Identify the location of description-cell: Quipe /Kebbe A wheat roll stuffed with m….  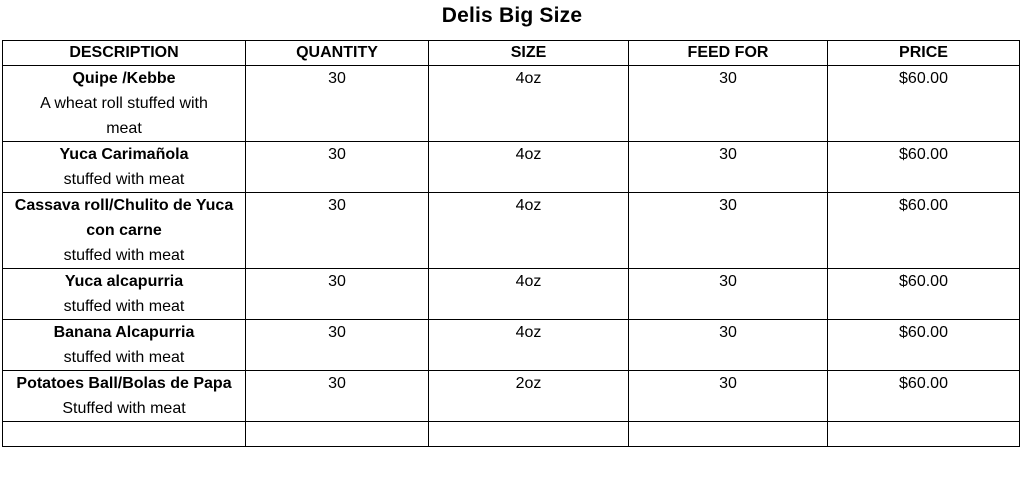
(124, 103).